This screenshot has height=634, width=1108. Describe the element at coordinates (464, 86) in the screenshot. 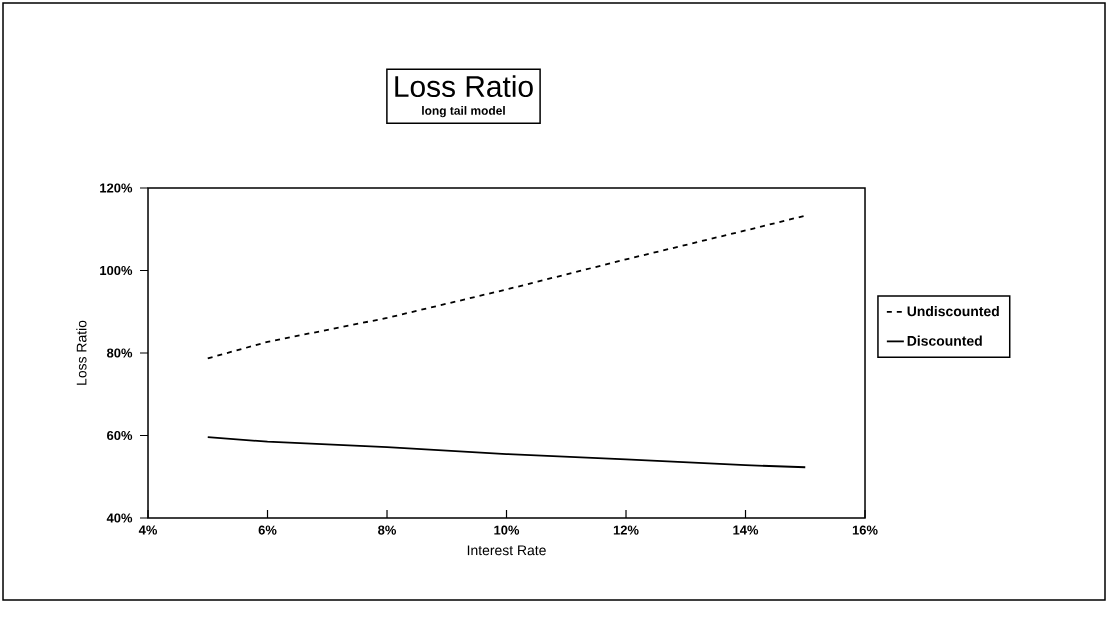

I see `chart-title: Loss Ratio` at that location.